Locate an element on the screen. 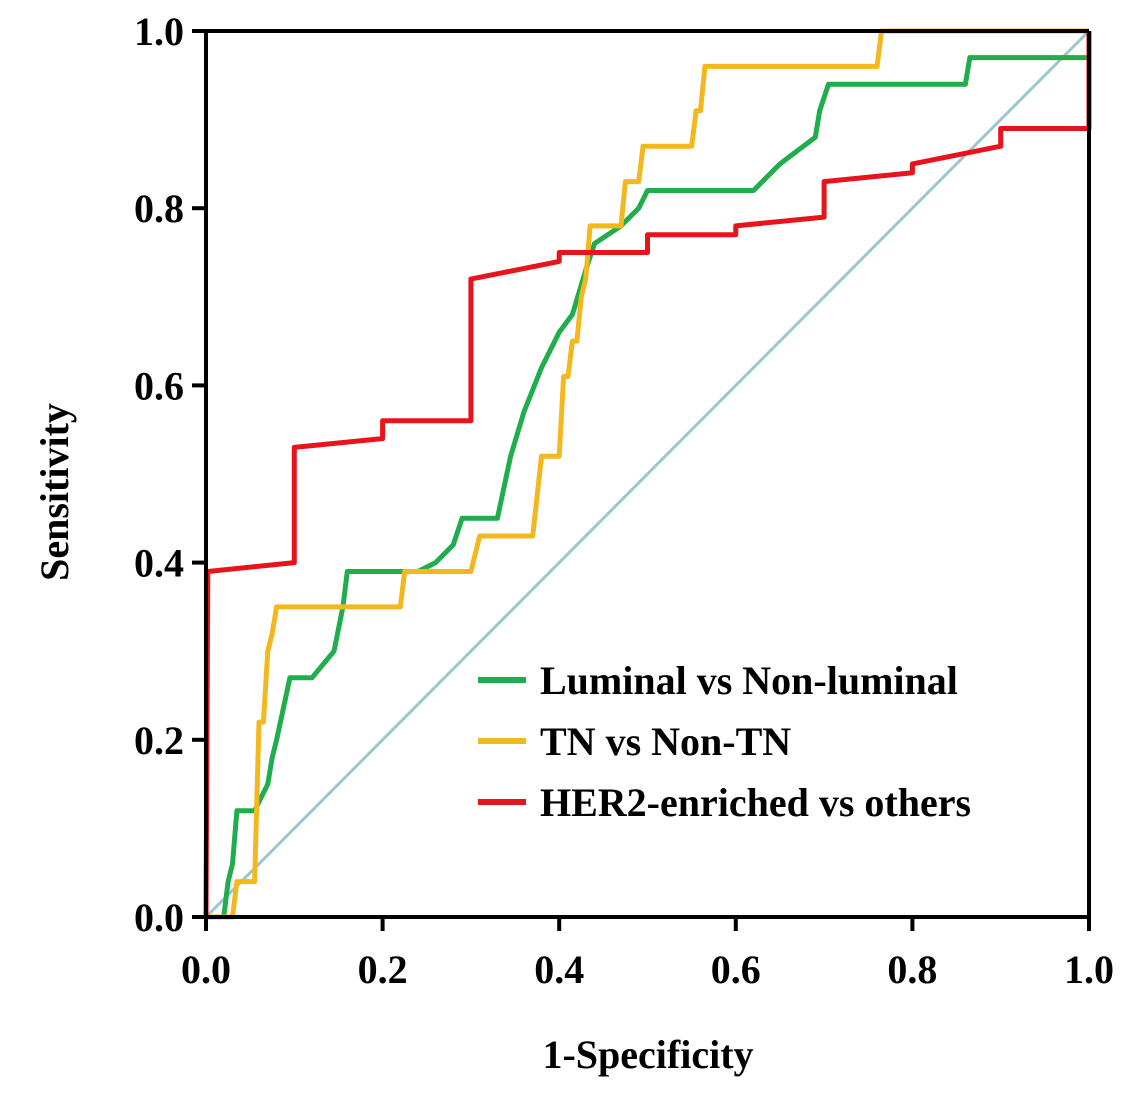  y-axis-ticks: 0.0 0.2 0.4 0.6 0.8 1.0 is located at coordinates (170, 474).